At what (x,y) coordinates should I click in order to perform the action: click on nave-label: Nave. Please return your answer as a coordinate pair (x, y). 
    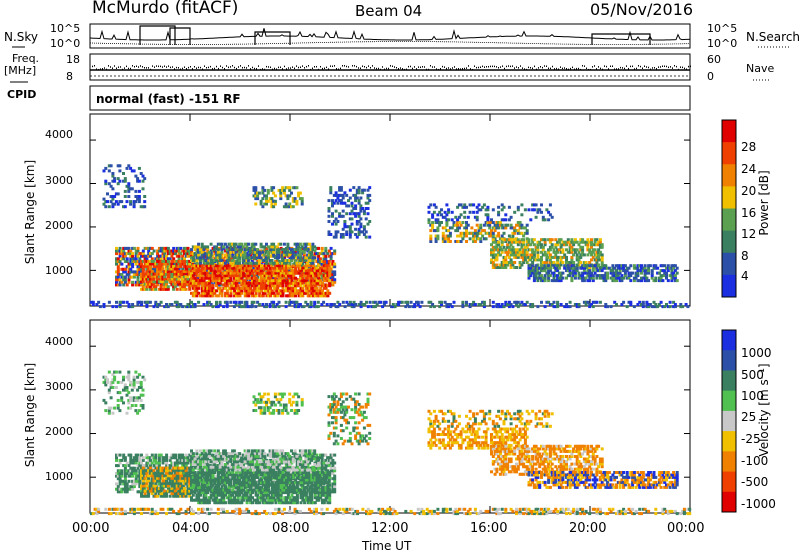
    Looking at the image, I should click on (760, 68).